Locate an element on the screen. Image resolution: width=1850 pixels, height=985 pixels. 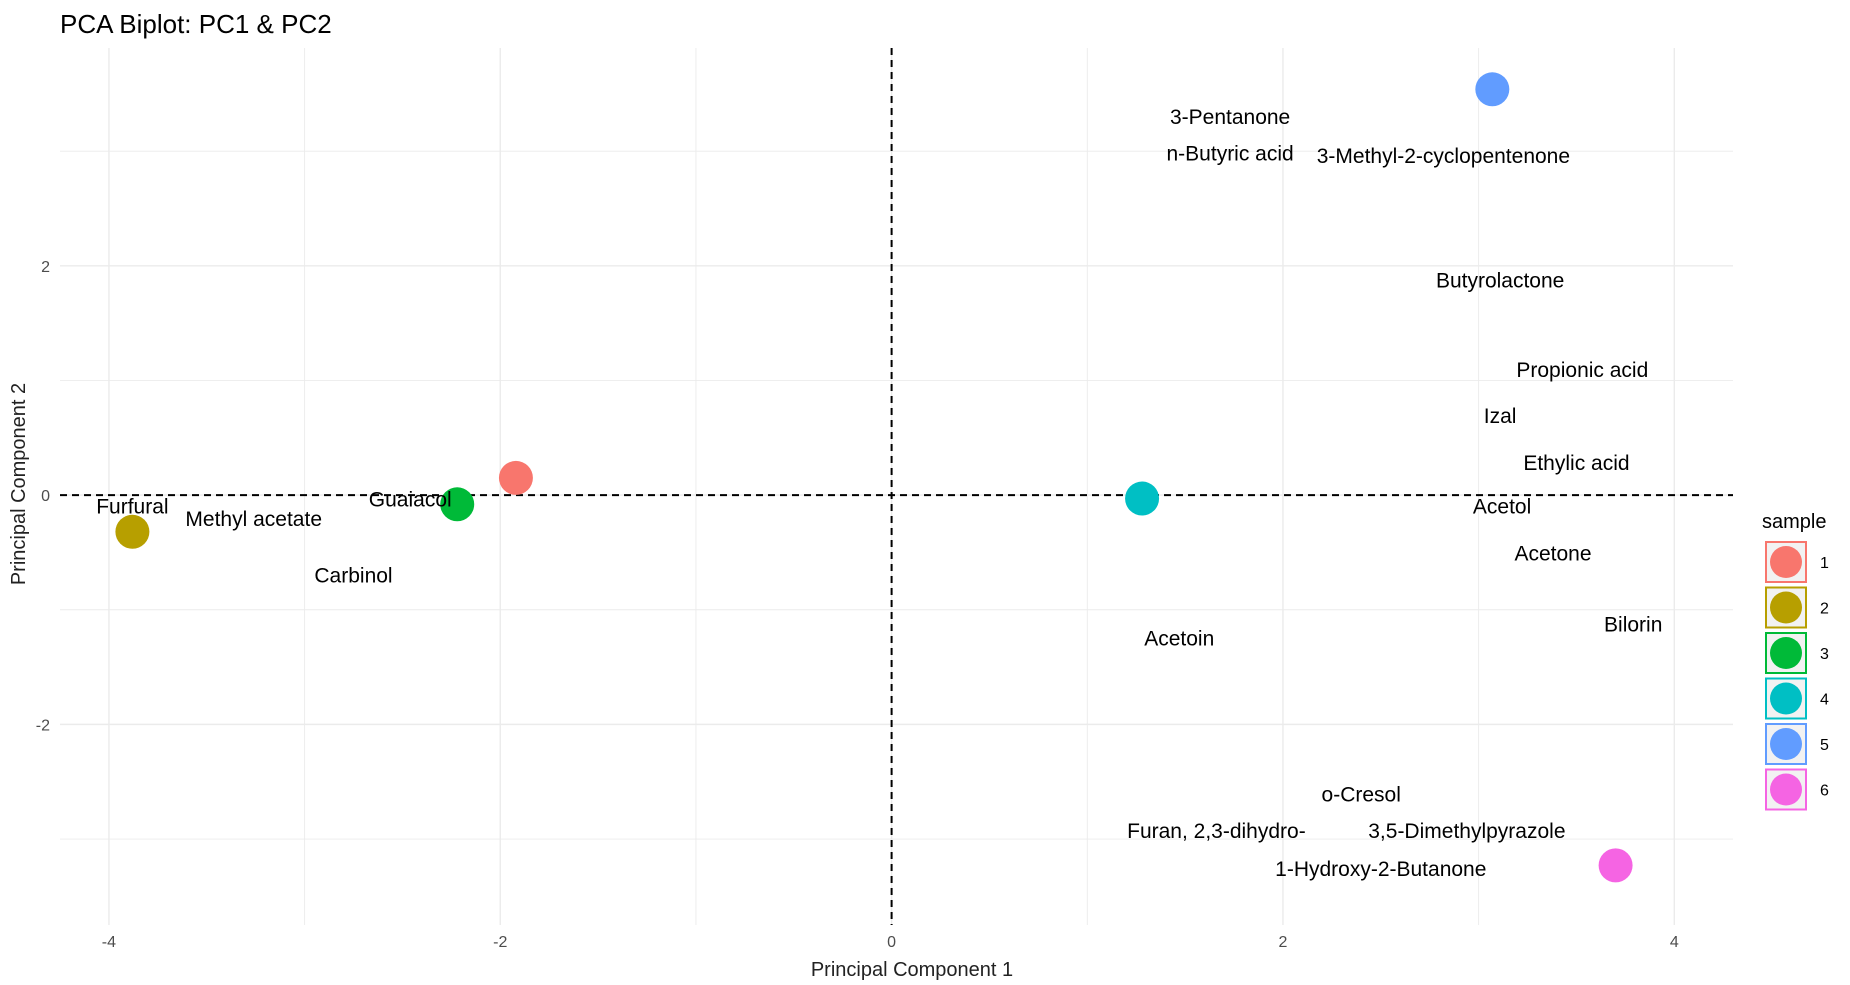
legend-entry-1: 1 is located at coordinates (1797, 562).